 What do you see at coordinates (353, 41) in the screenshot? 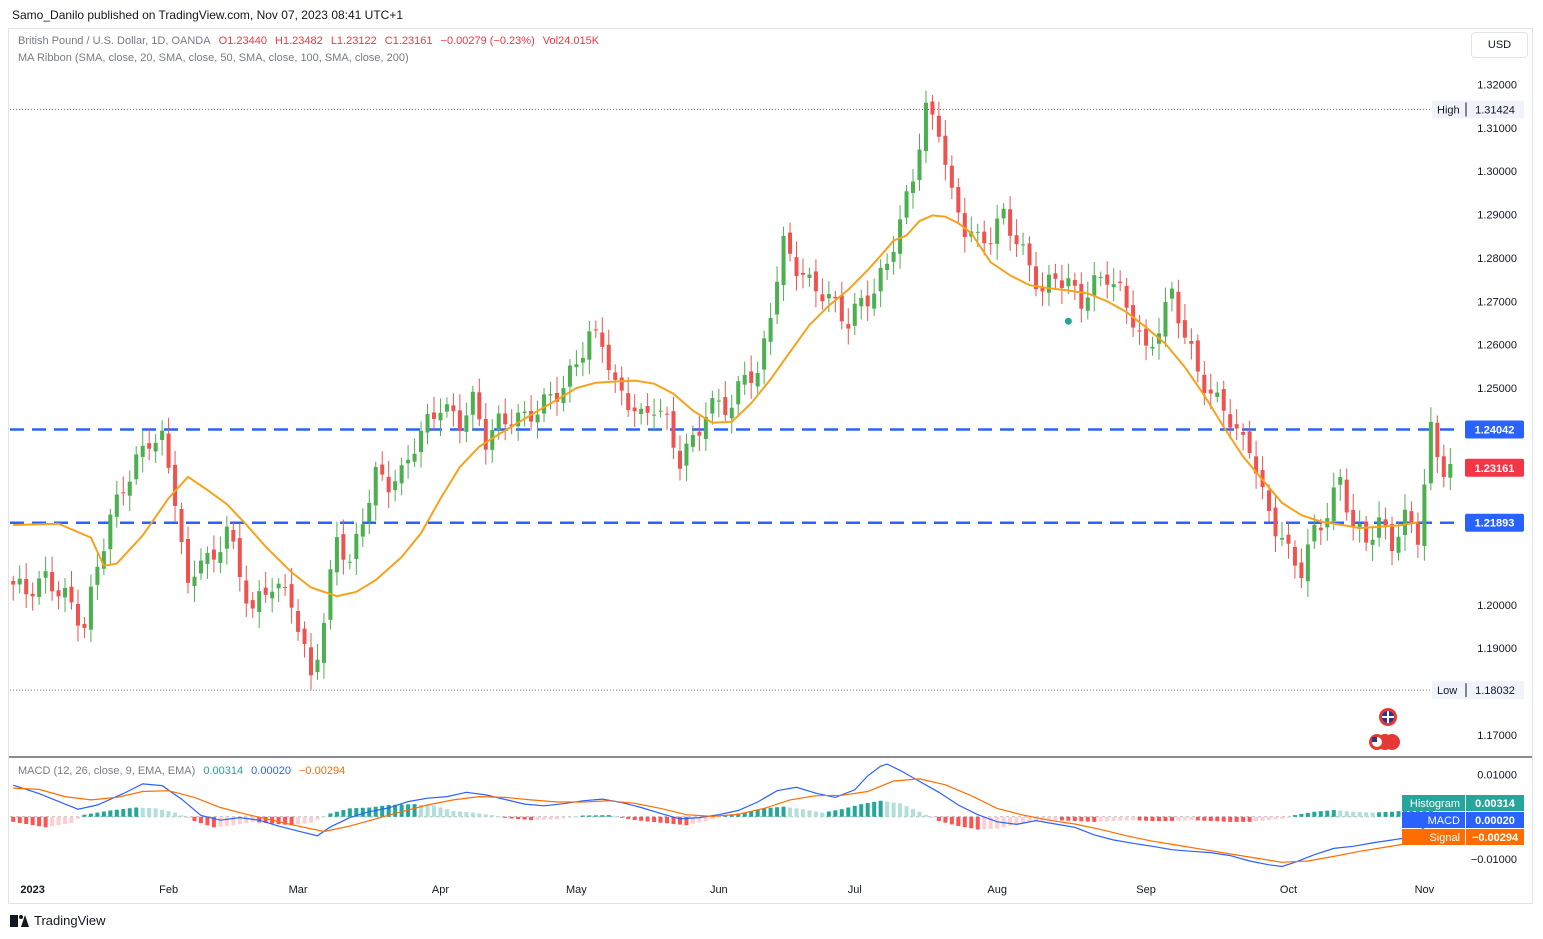
I see `low-value: L1.23122` at bounding box center [353, 41].